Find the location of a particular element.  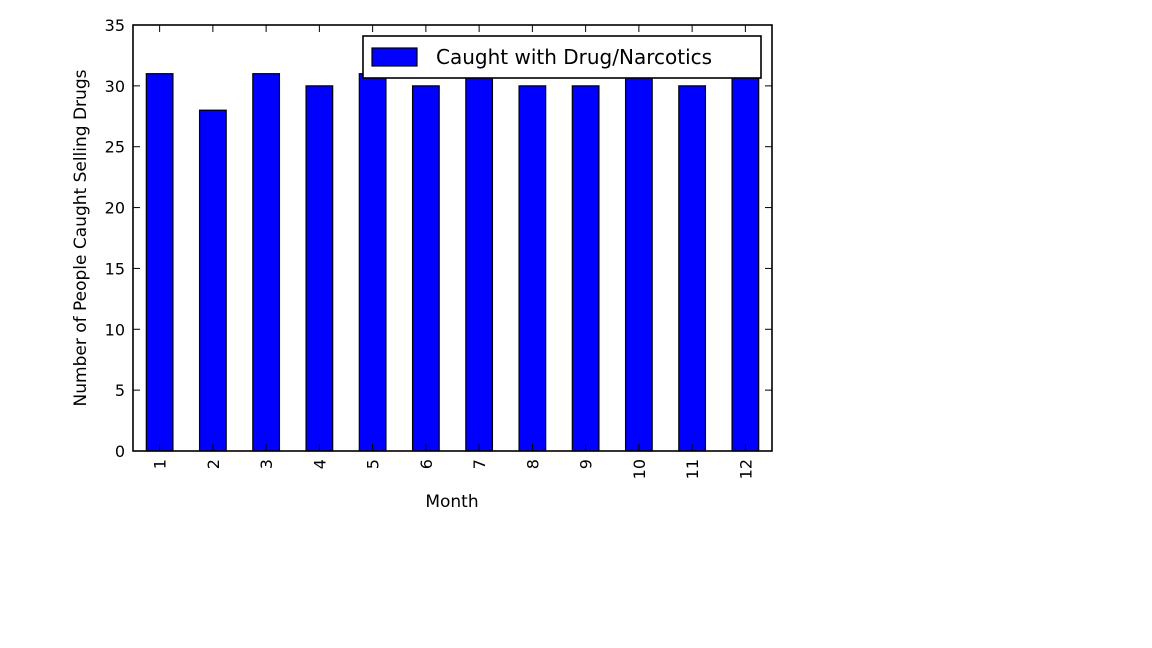

y-tick-label: 10 is located at coordinates (115, 329).